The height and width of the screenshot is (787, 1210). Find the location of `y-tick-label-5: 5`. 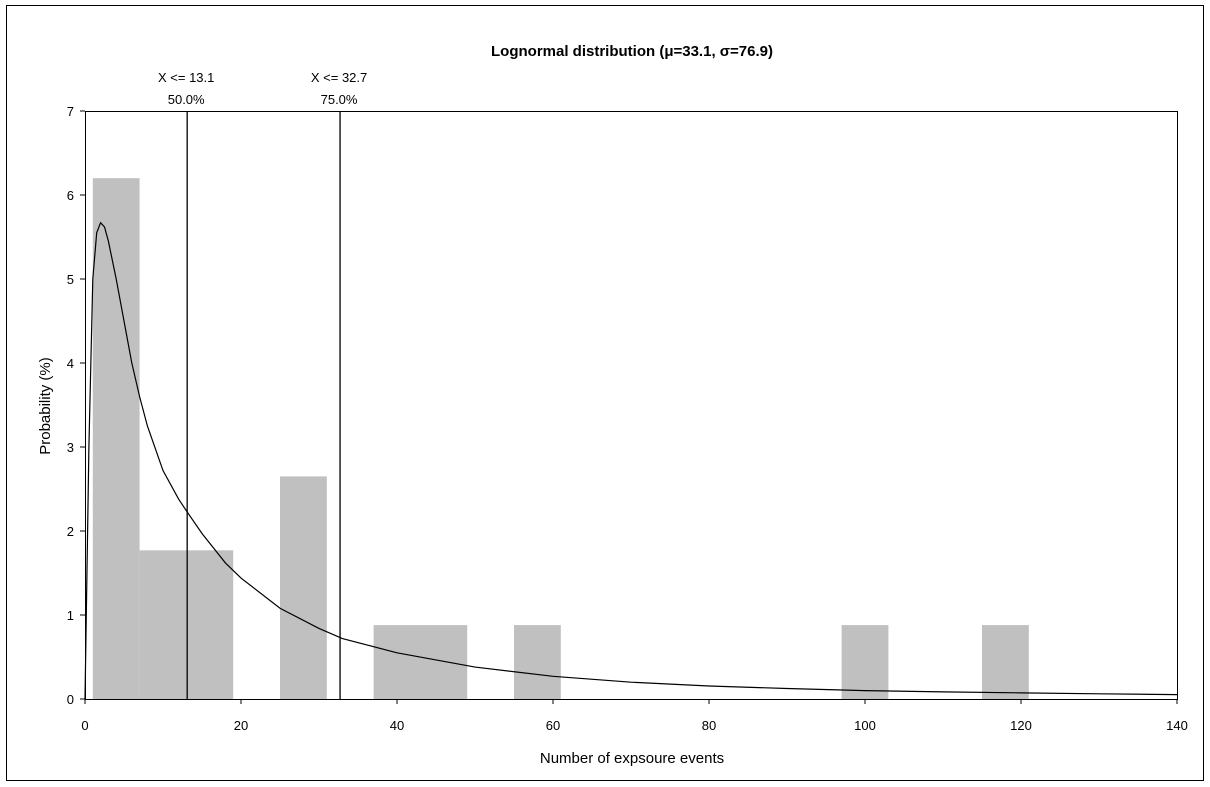

y-tick-label-5: 5 is located at coordinates (70, 279).